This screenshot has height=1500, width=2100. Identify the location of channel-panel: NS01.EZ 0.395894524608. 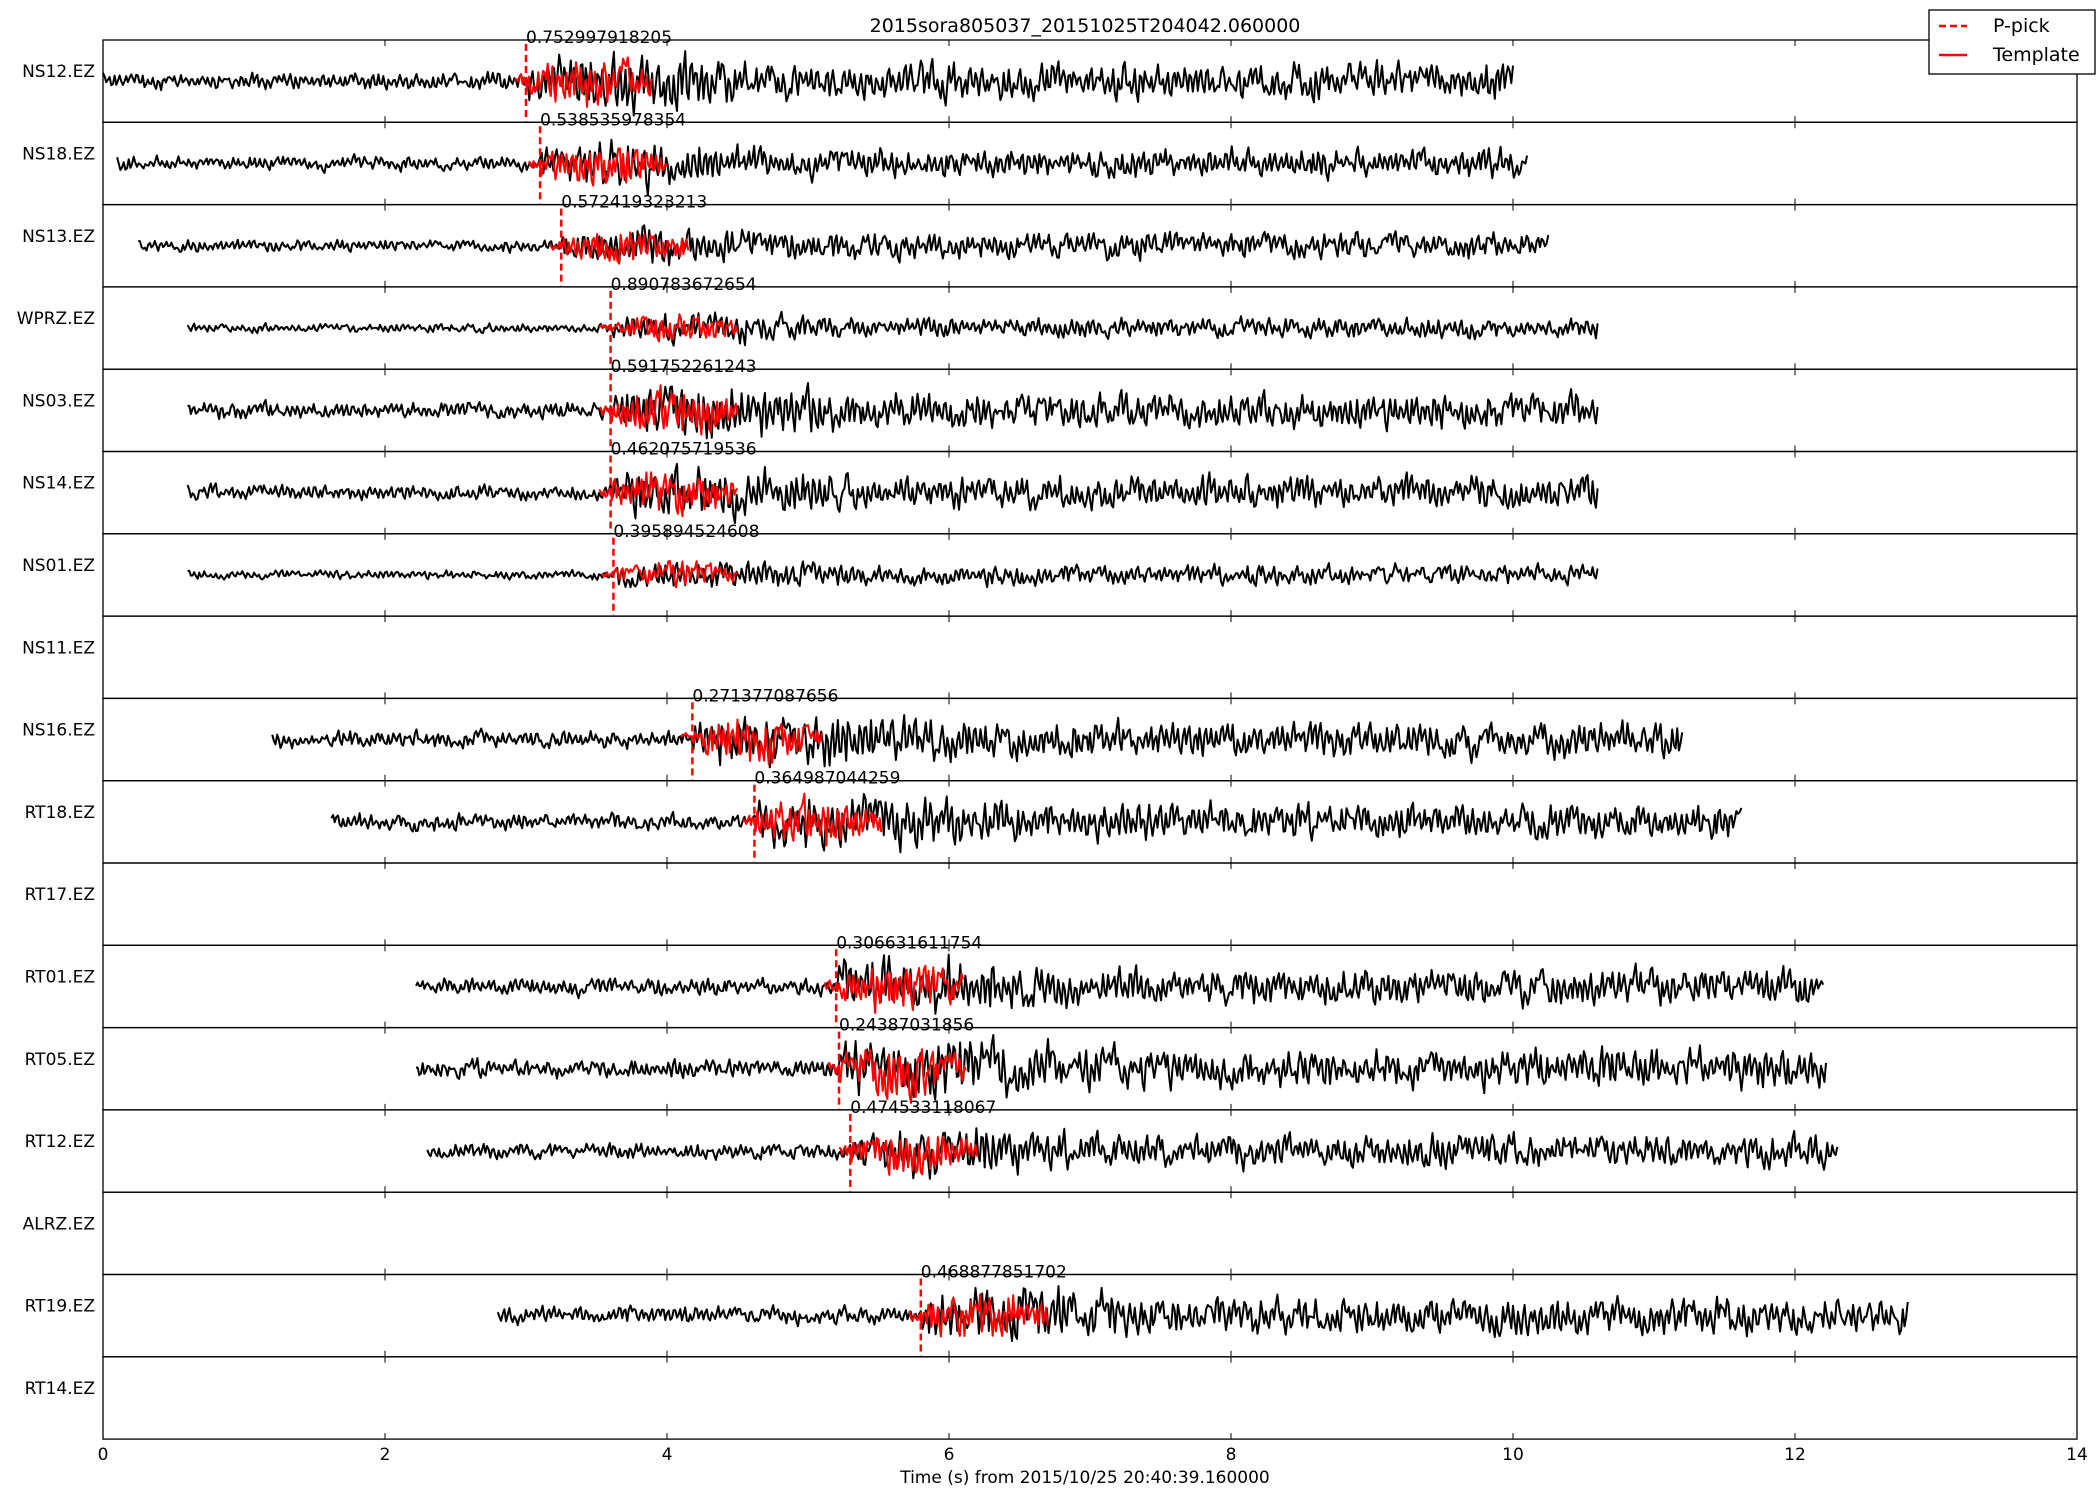
(1050, 569).